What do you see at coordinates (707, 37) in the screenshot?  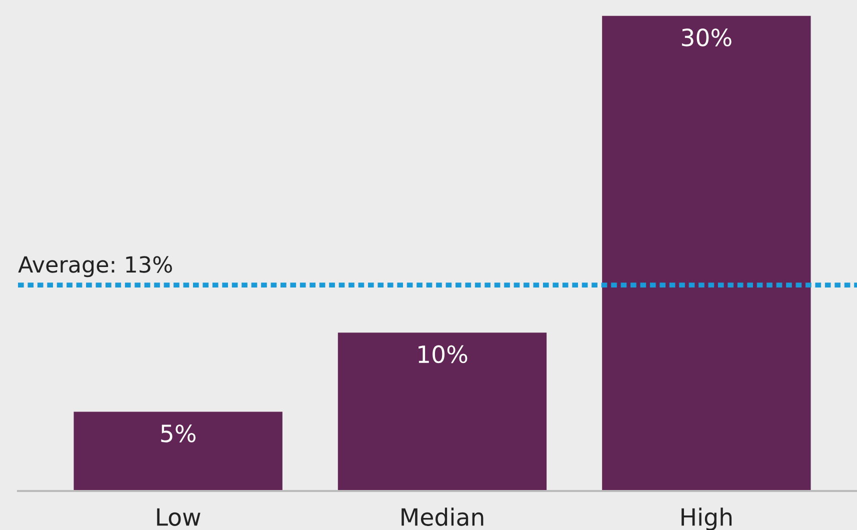 I see `data-label: 30%` at bounding box center [707, 37].